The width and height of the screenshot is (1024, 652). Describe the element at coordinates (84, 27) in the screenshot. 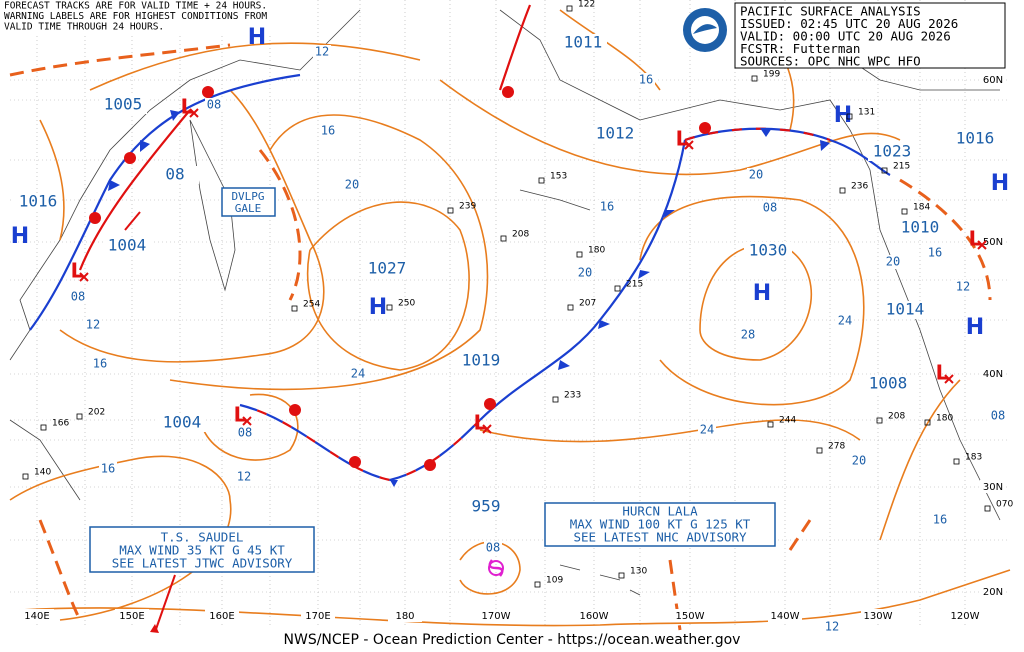

I see `notice-line: VALID TIME THROUGH 24 HOURS.` at that location.